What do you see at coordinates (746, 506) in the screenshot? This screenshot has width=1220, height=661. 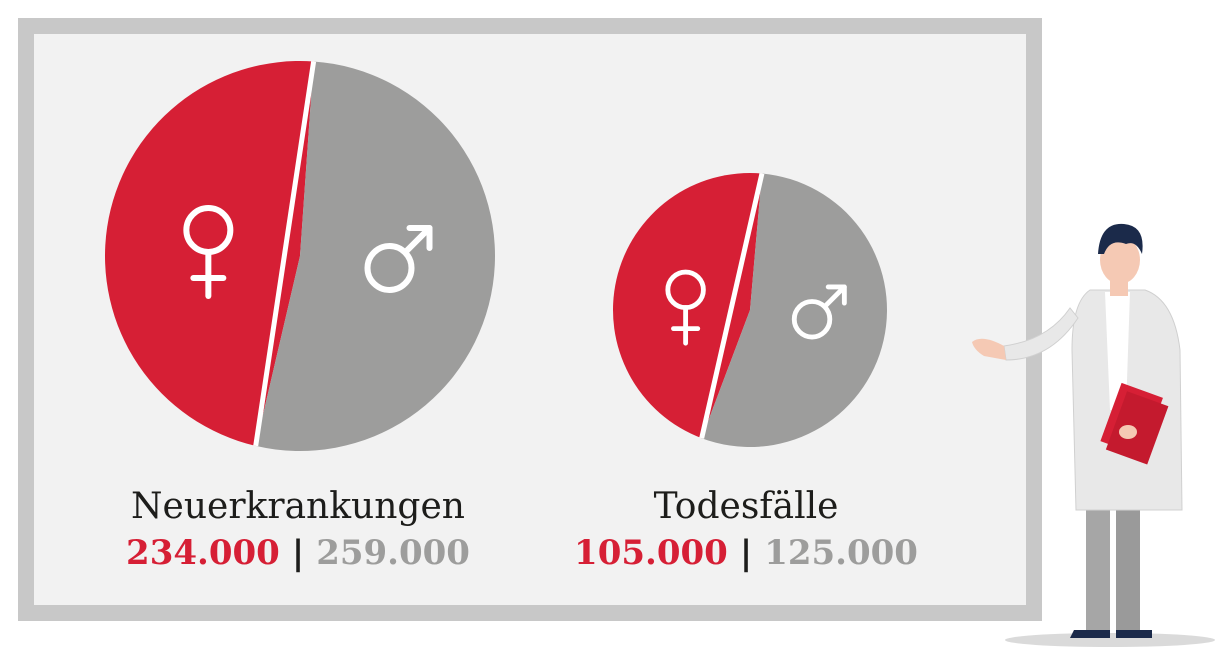 I see `chart-title: Todesfälle` at bounding box center [746, 506].